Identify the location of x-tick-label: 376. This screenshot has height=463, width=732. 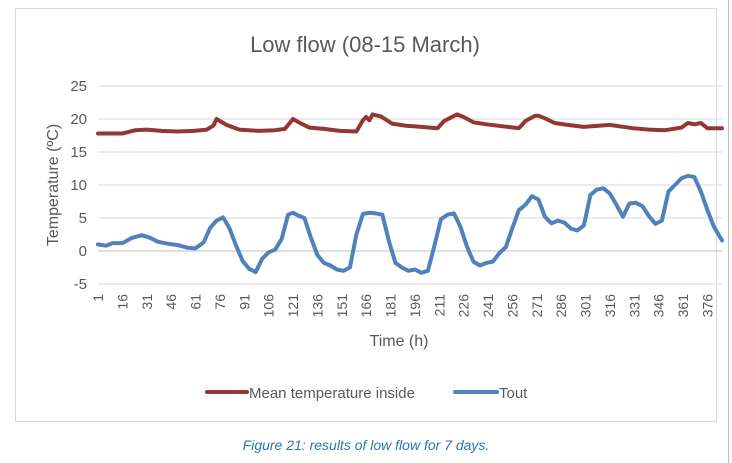
(707, 306).